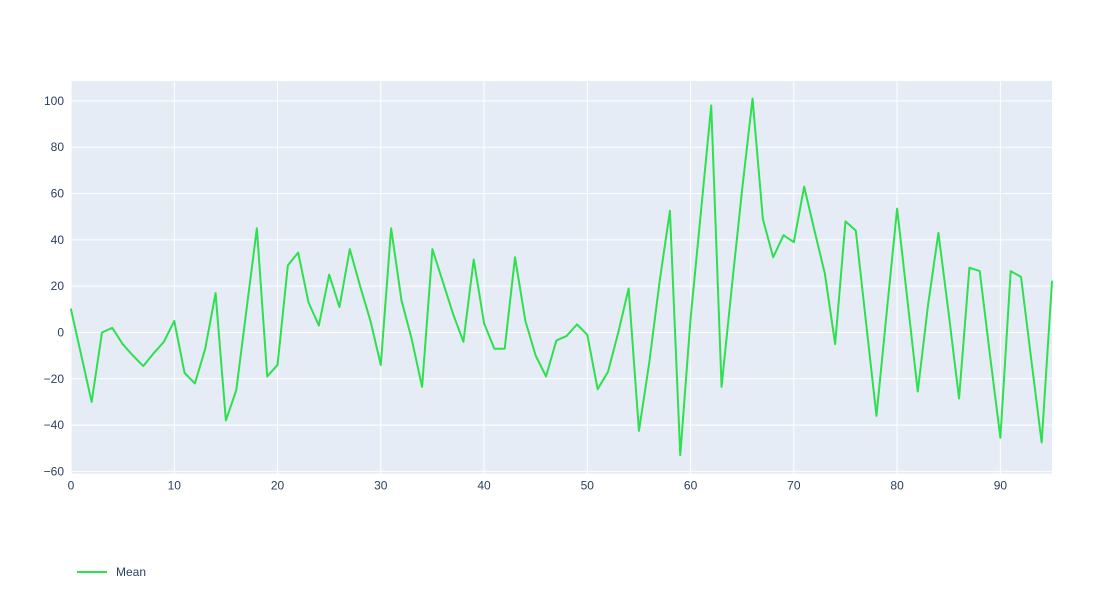  I want to click on y-tick-label: 40, so click(58, 240).